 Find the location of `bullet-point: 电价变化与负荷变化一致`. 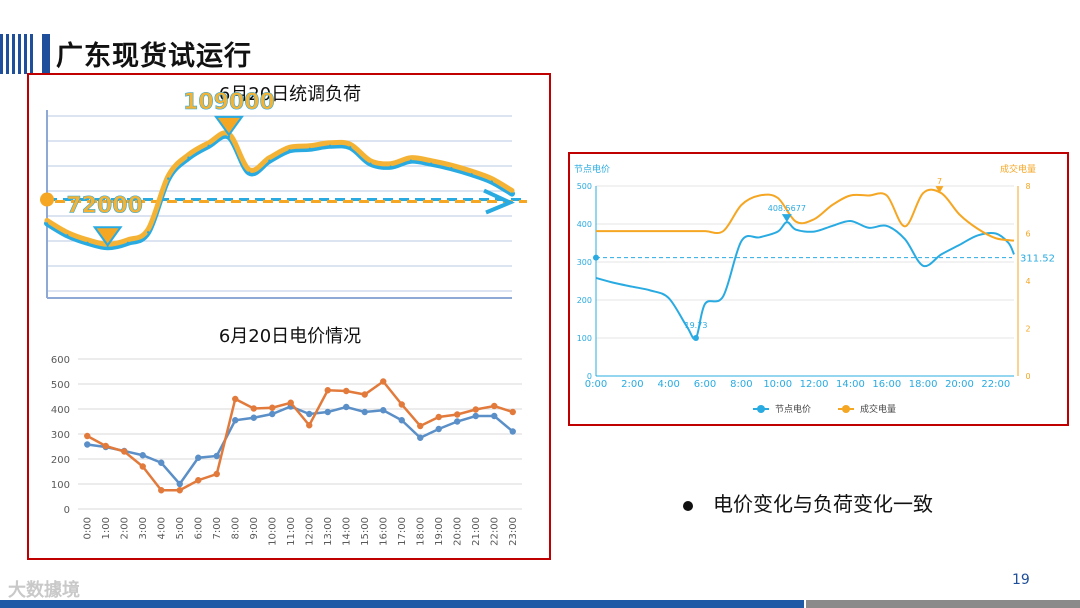

bullet-point: 电价变化与负荷变化一致 is located at coordinates (808, 502).